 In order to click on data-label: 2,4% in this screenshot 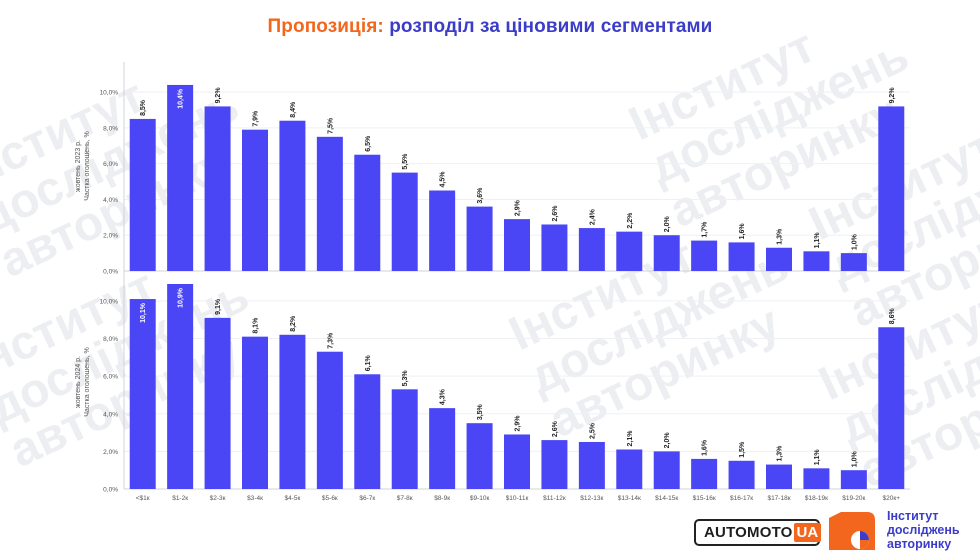, I will do `click(592, 216)`.